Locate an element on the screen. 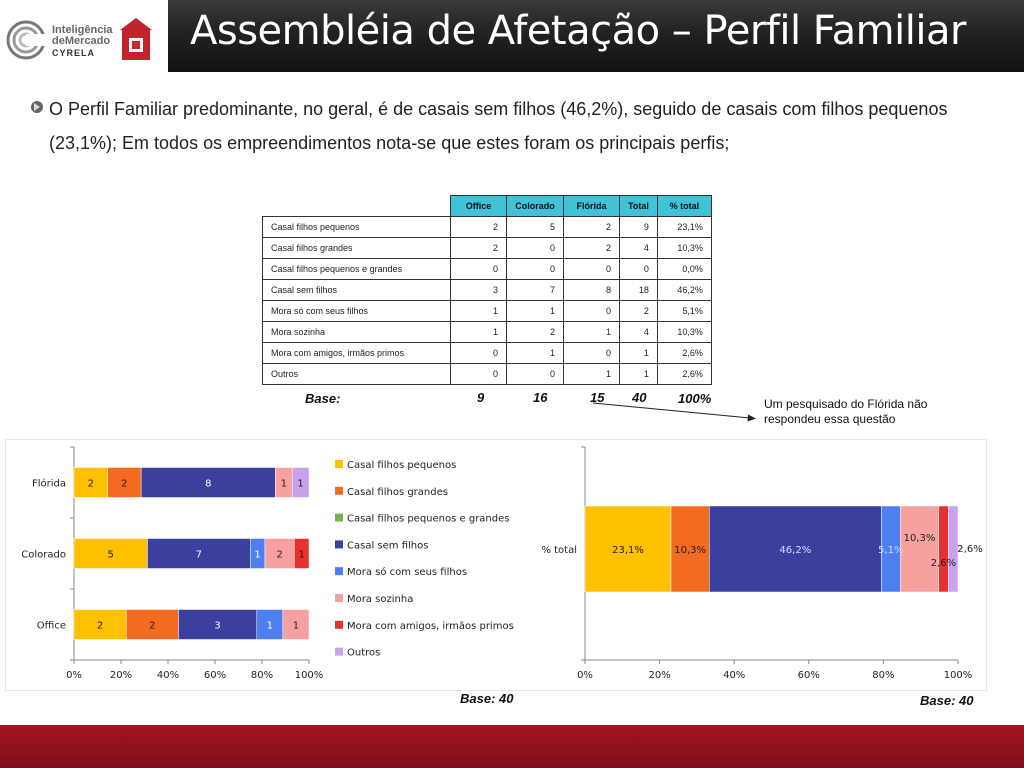 The width and height of the screenshot is (1024, 768). logo: Inteligência deMercado CYRELA is located at coordinates (86, 42).